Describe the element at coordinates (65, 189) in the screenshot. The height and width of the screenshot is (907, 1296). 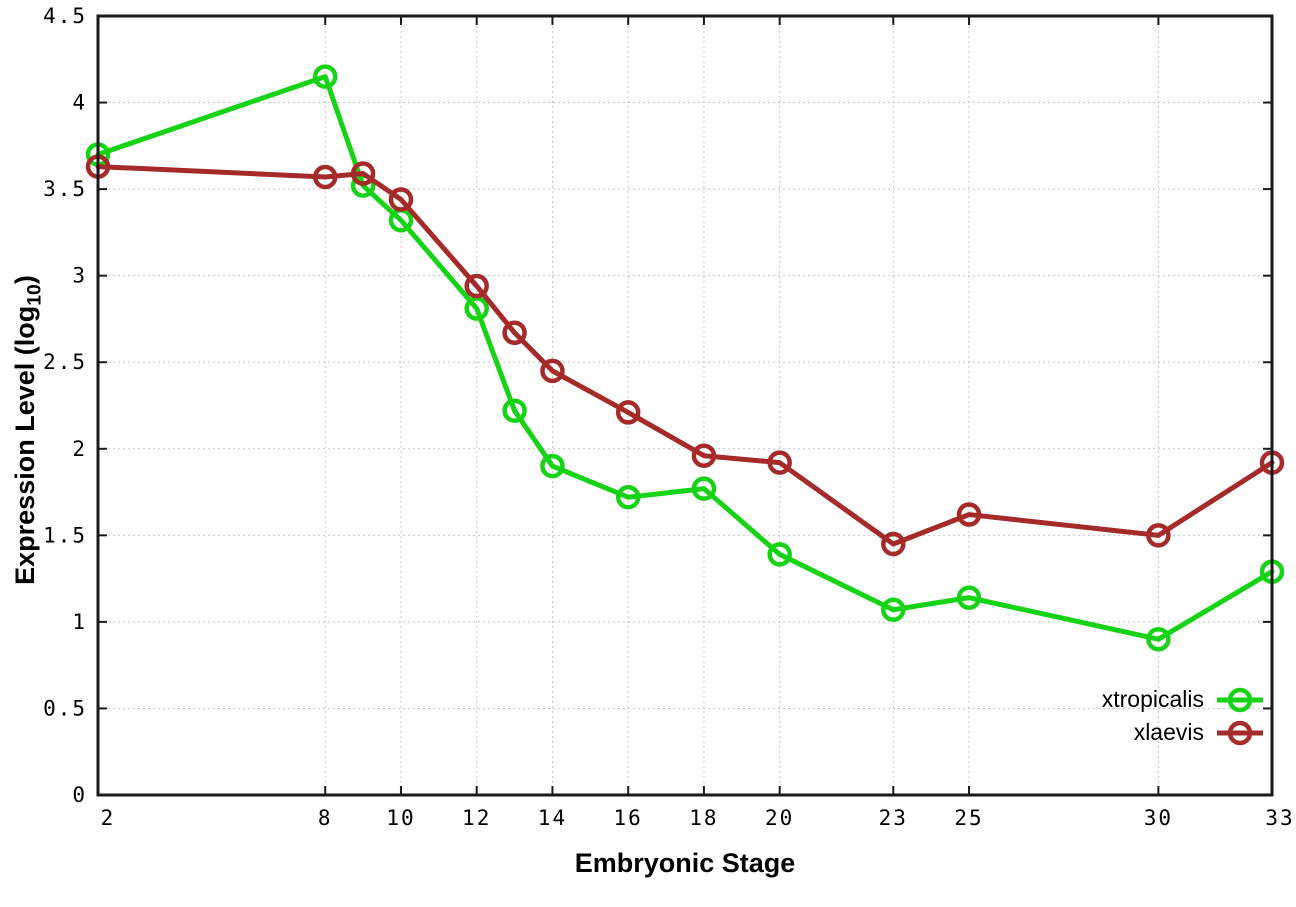
I see `y-tick-label: 3.5` at that location.